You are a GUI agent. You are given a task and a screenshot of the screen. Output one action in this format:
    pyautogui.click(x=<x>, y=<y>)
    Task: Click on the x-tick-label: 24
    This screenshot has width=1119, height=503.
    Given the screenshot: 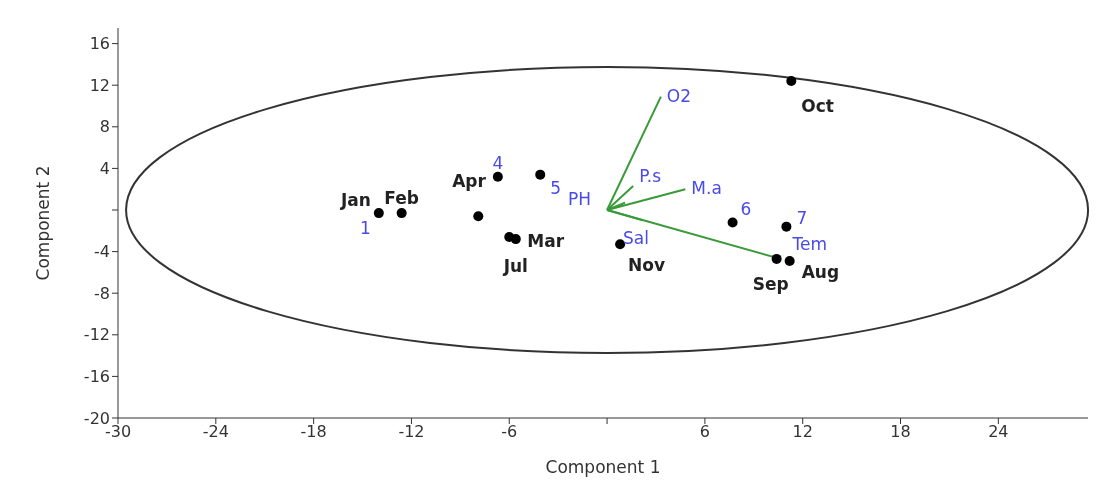 What is the action you would take?
    pyautogui.click(x=998, y=432)
    